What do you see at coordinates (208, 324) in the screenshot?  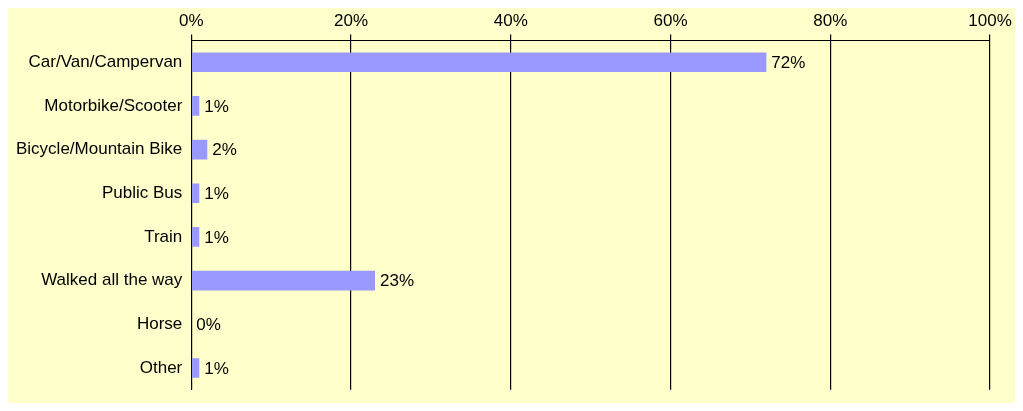 I see `data-label: 0%` at bounding box center [208, 324].